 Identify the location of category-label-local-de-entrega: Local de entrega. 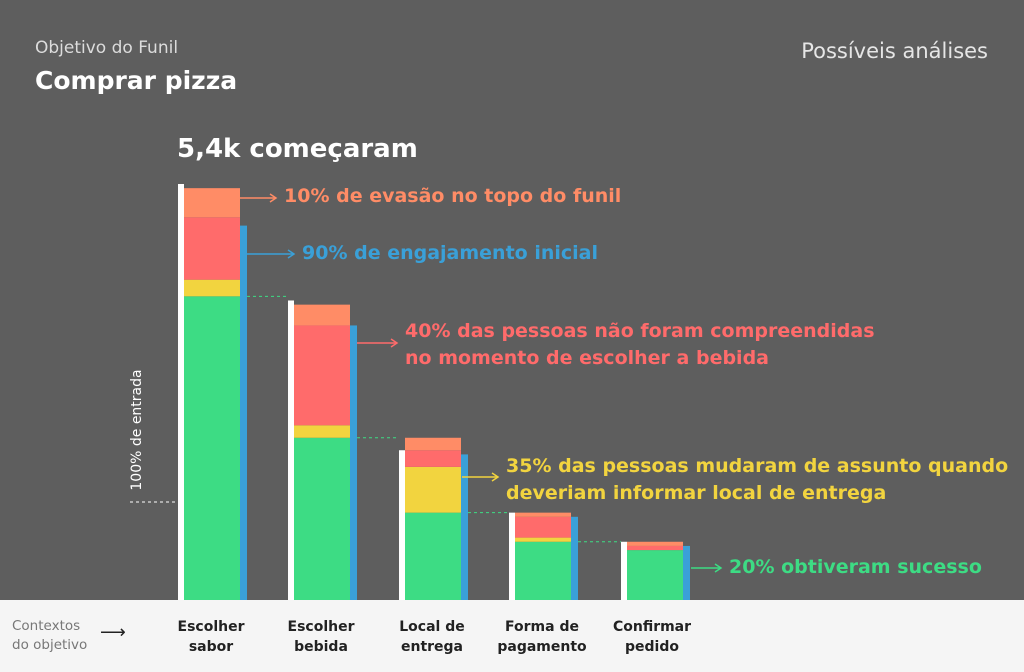
(432, 637).